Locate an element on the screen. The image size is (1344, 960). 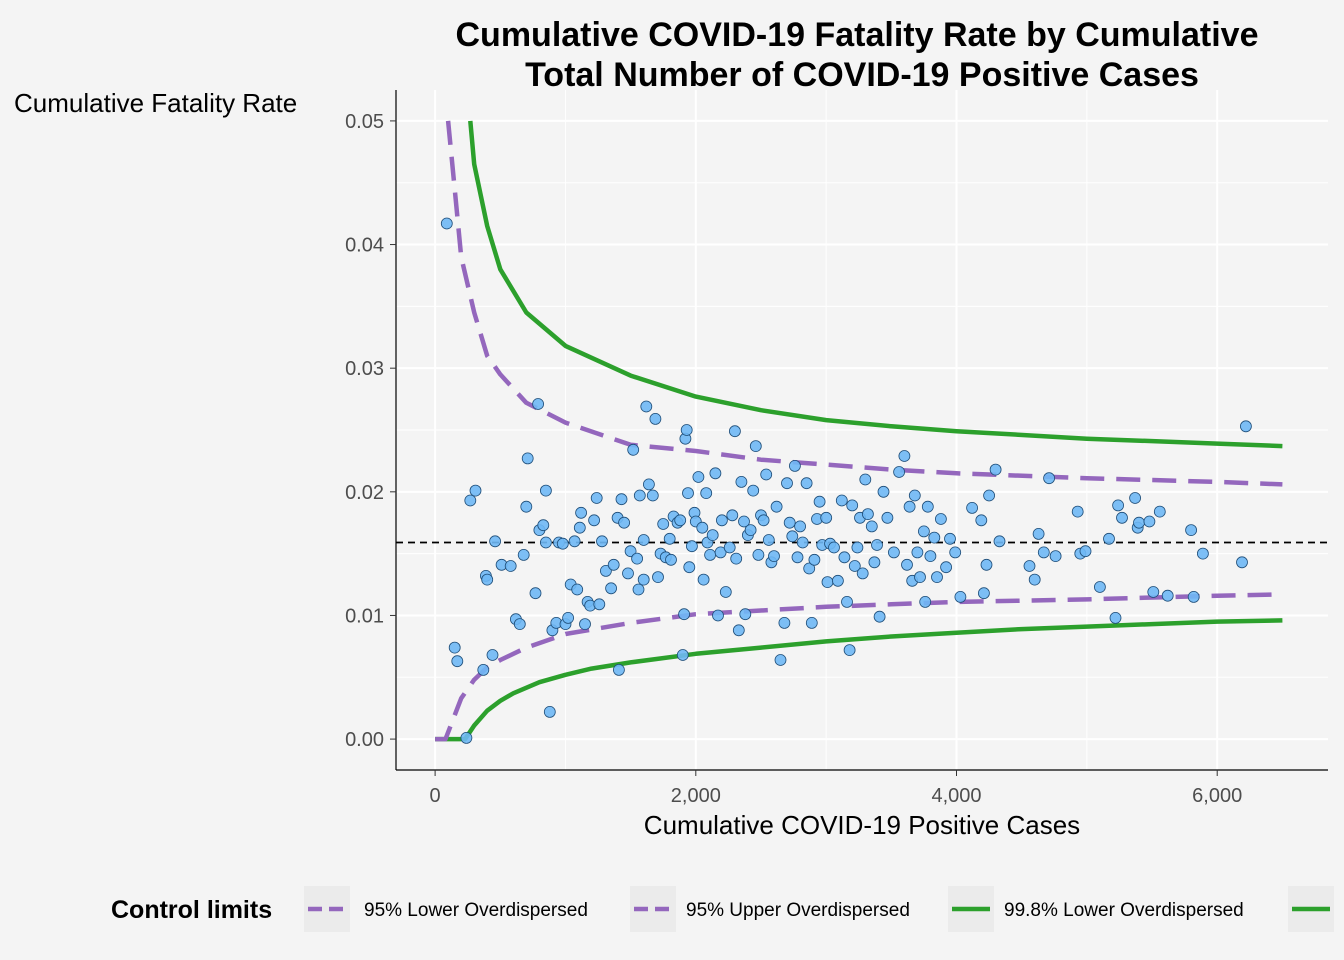
y-tick-label: 0.03 is located at coordinates (364, 369).